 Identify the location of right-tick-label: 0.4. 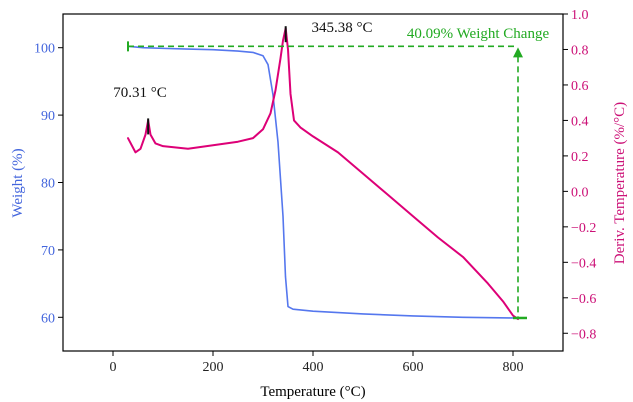
(580, 121).